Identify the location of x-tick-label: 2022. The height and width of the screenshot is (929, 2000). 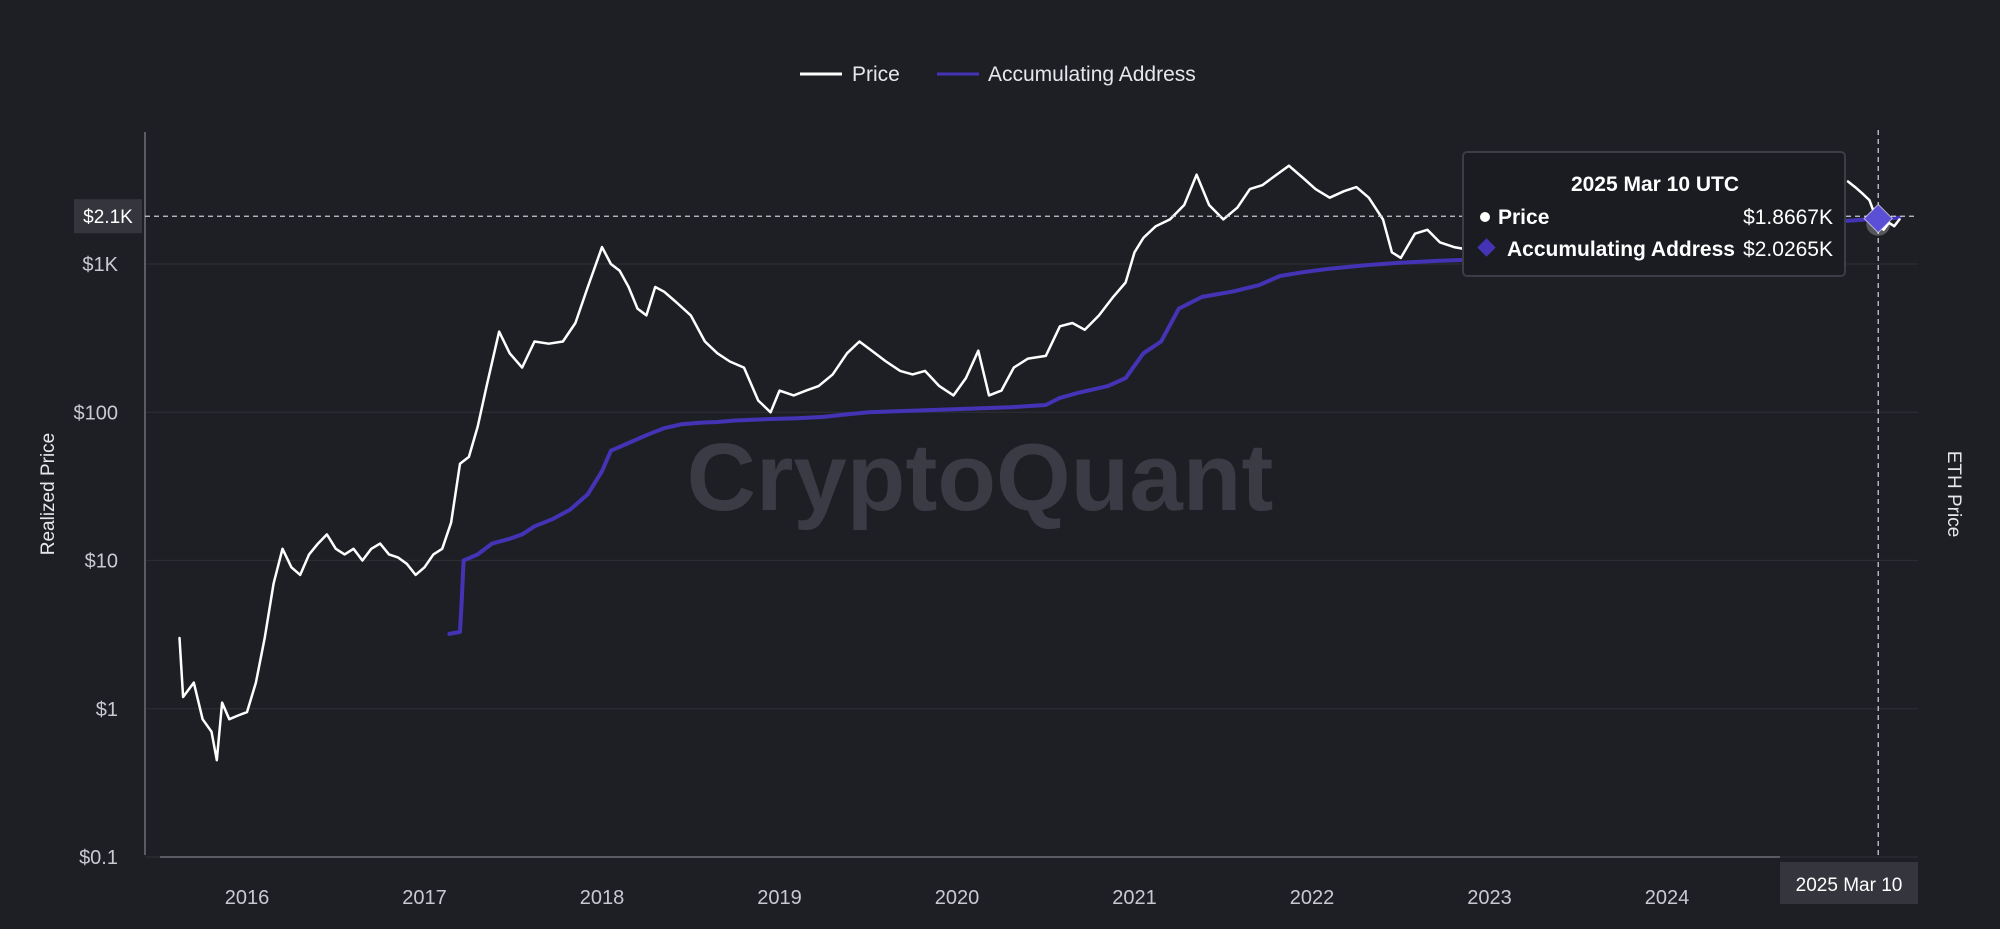
(1312, 898).